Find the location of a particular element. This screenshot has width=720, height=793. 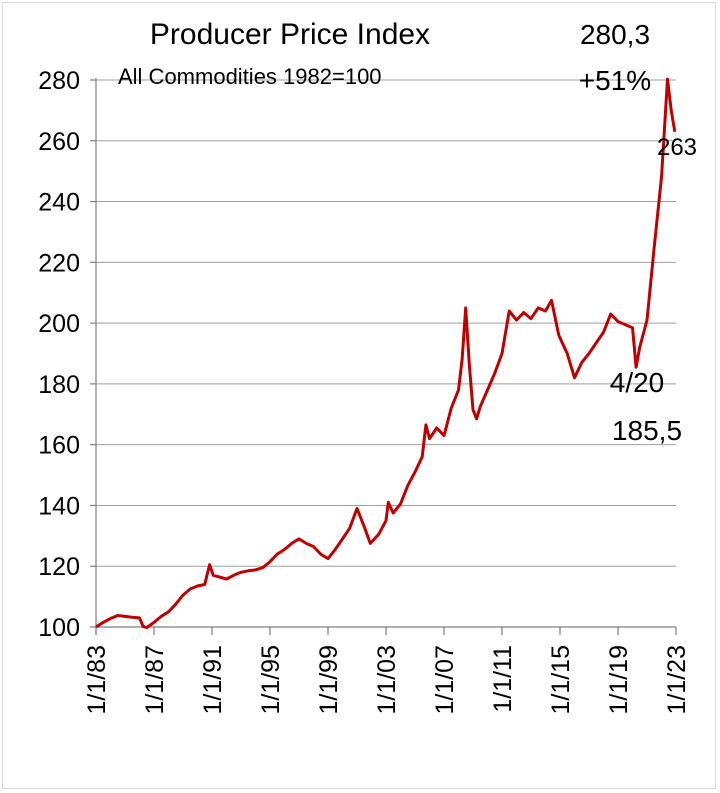

y-tick-label: 160 is located at coordinates (59, 446).